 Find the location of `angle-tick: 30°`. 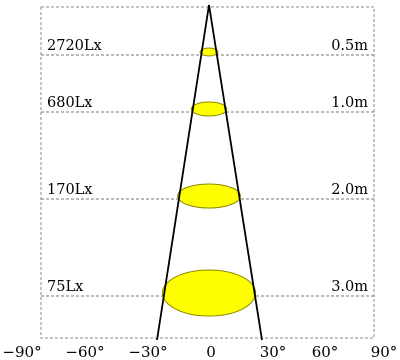

angle-tick: 30° is located at coordinates (273, 351).